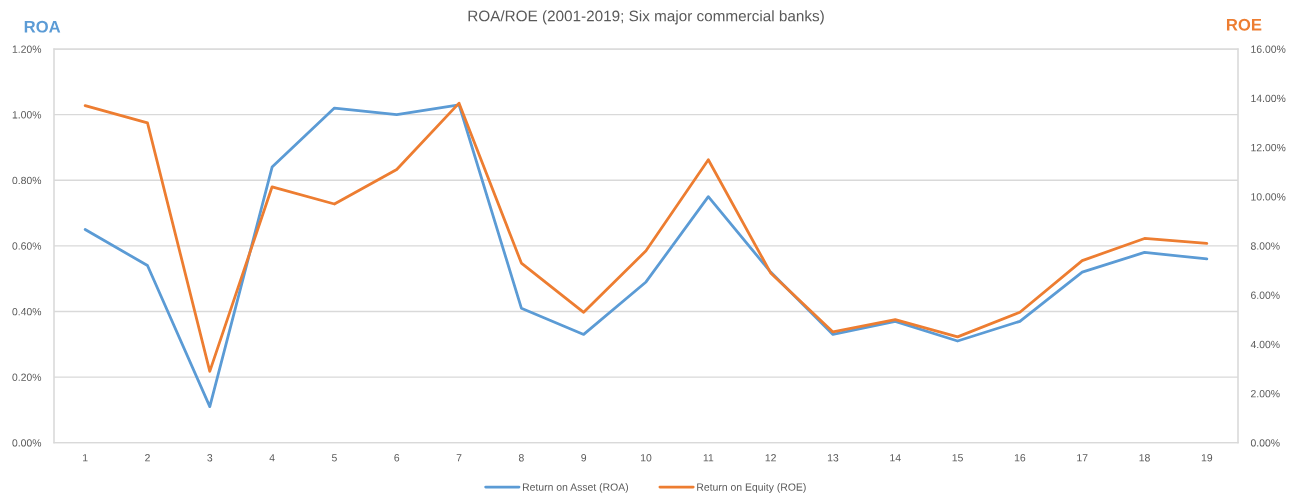  Describe the element at coordinates (272, 458) in the screenshot. I see `x-tick-label: 4` at that location.